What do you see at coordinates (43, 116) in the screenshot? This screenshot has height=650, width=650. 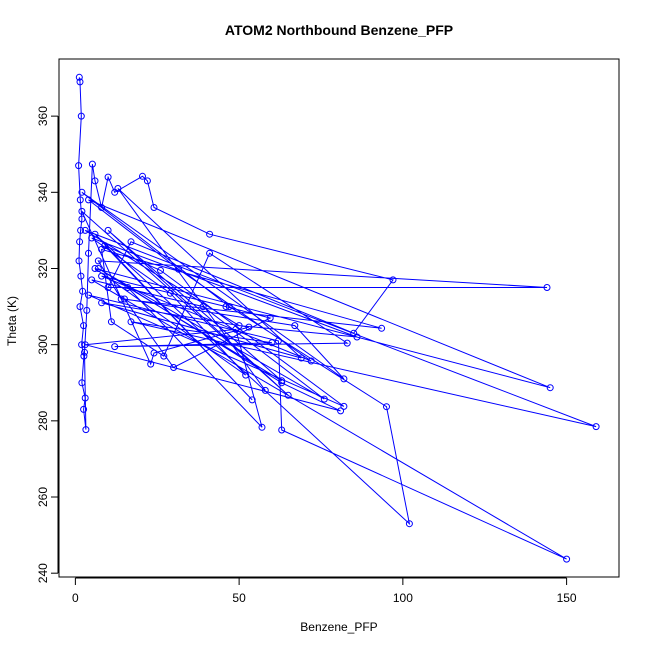 I see `y-tick-label: 360` at bounding box center [43, 116].